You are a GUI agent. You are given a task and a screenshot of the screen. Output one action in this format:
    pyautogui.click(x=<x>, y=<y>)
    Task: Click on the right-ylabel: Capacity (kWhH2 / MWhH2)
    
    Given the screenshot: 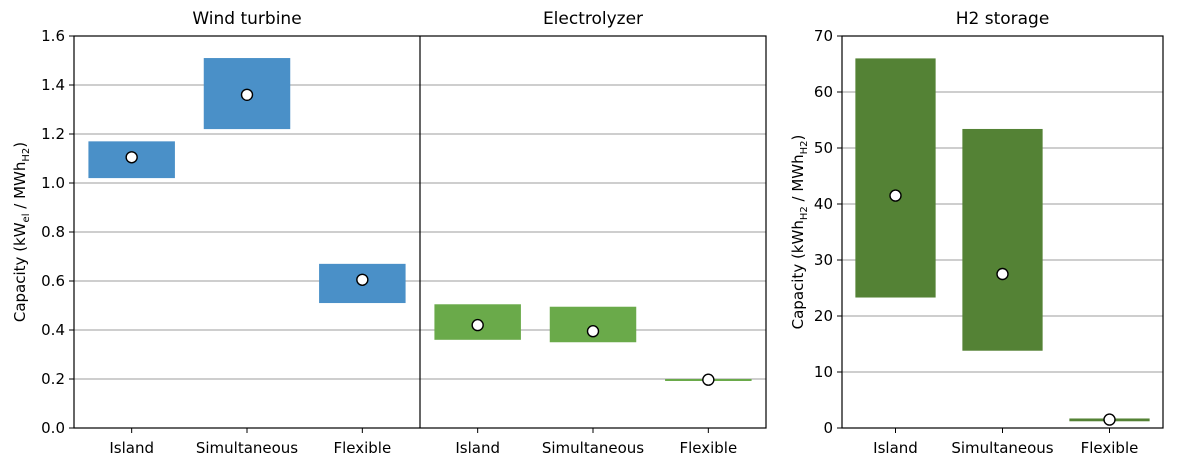 What is the action you would take?
    pyautogui.click(x=799, y=232)
    